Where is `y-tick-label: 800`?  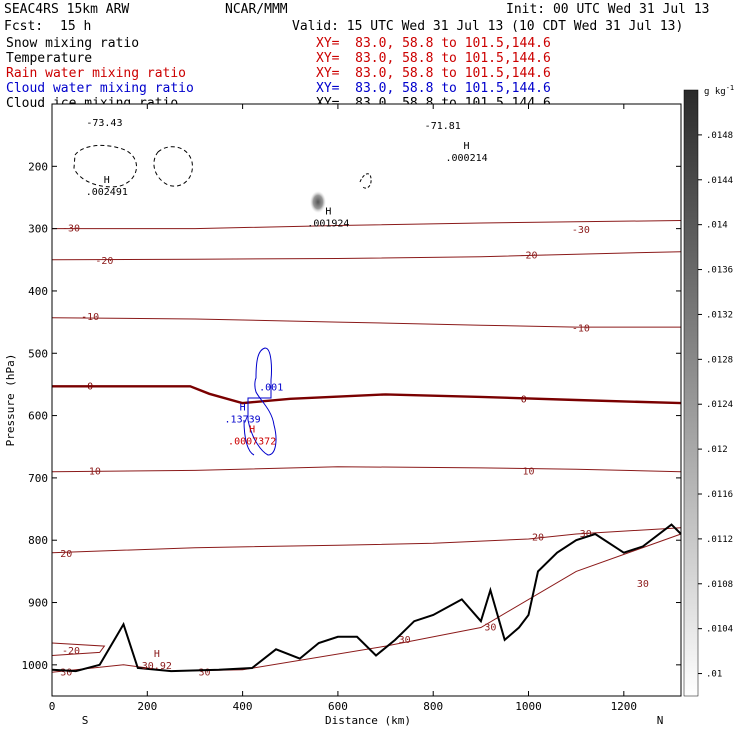
y-tick-label: 800 is located at coordinates (38, 540).